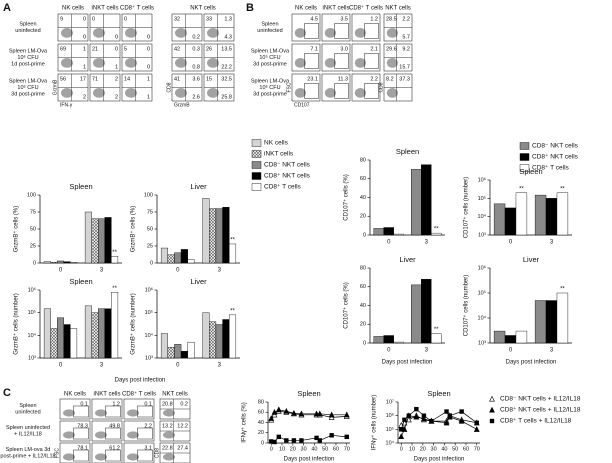 The height and width of the screenshot is (463, 612). What do you see at coordinates (244, 422) in the screenshot?
I see `y-axis-label: IFNγ⁺ cells (%)` at bounding box center [244, 422].